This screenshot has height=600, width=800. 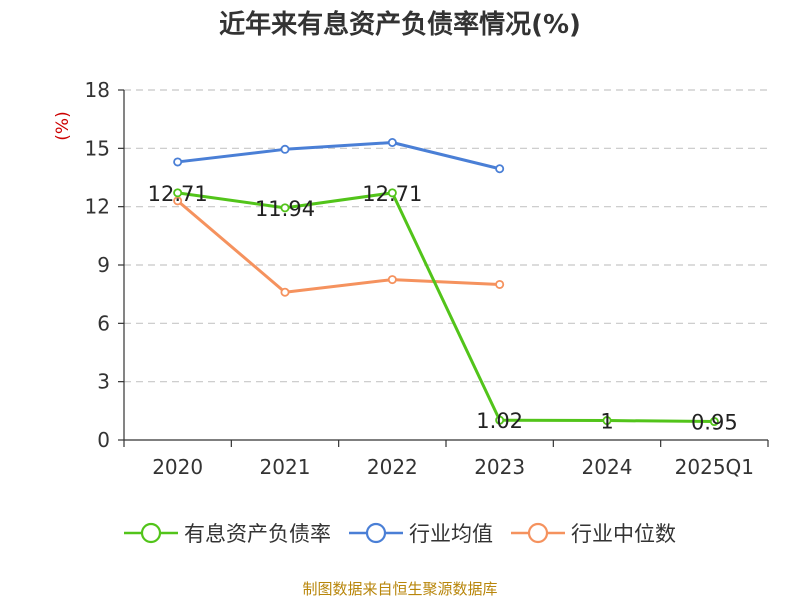 What do you see at coordinates (97, 207) in the screenshot?
I see `y-tick-label: 12` at bounding box center [97, 207].